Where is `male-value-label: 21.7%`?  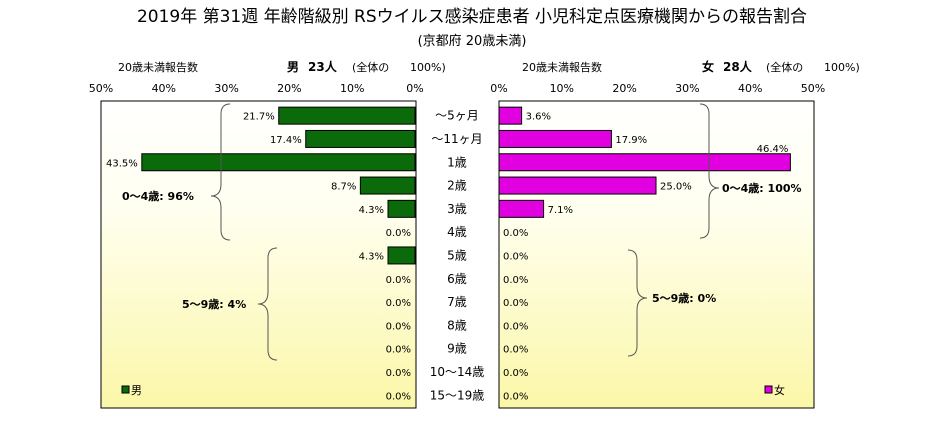
male-value-label: 21.7% is located at coordinates (259, 117).